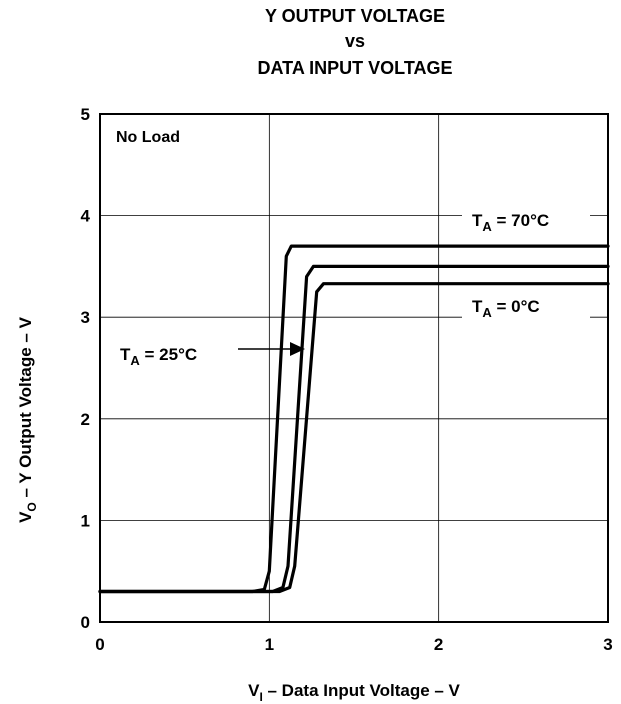  Describe the element at coordinates (86, 216) in the screenshot. I see `y-tick-label-4: 4` at that location.